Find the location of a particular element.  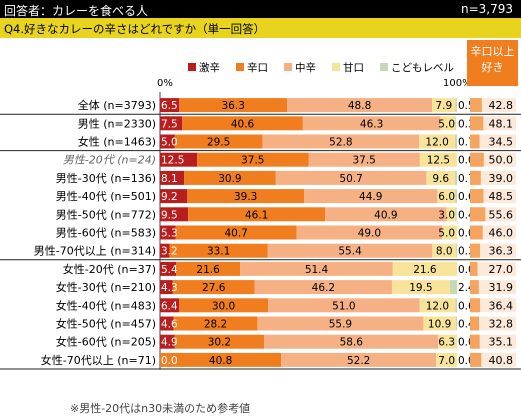

segment-label-gekikara: 5.0 is located at coordinates (169, 143).